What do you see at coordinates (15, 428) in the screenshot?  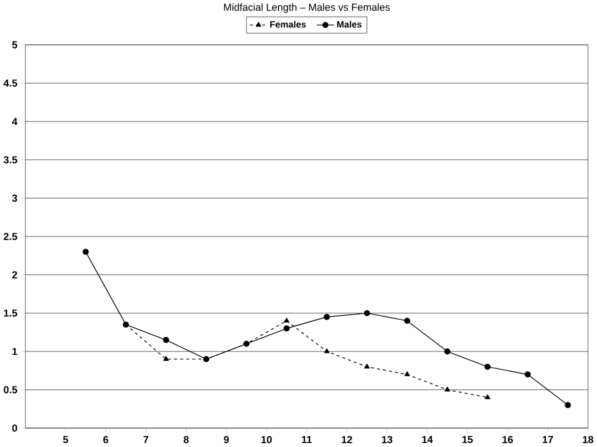 I see `y-tick-label: 0` at bounding box center [15, 428].